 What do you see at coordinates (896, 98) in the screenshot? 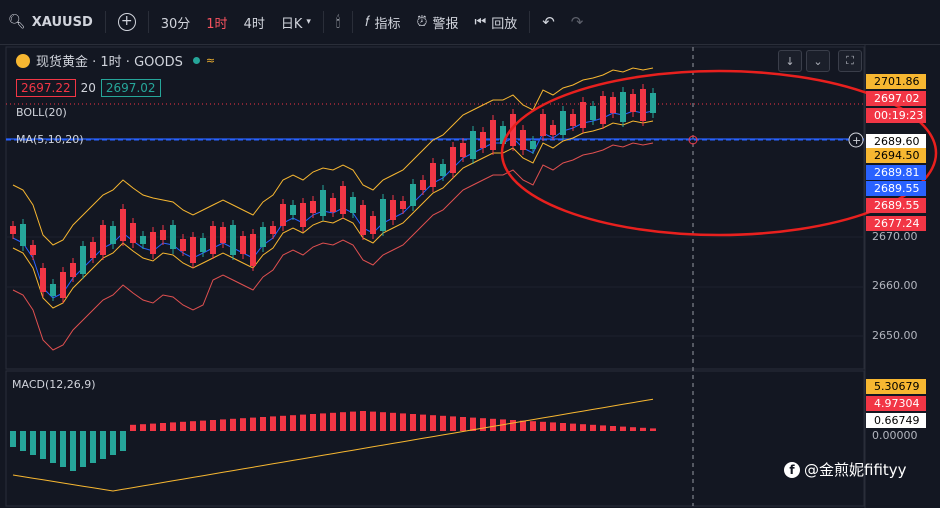
I see `price-tag: 2697.02` at bounding box center [896, 98].